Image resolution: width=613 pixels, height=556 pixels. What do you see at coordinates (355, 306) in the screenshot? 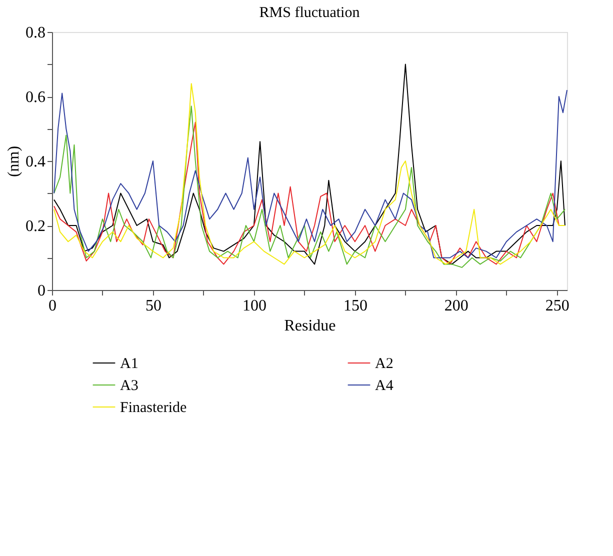
I see `x-tick-label: 150` at bounding box center [355, 306].